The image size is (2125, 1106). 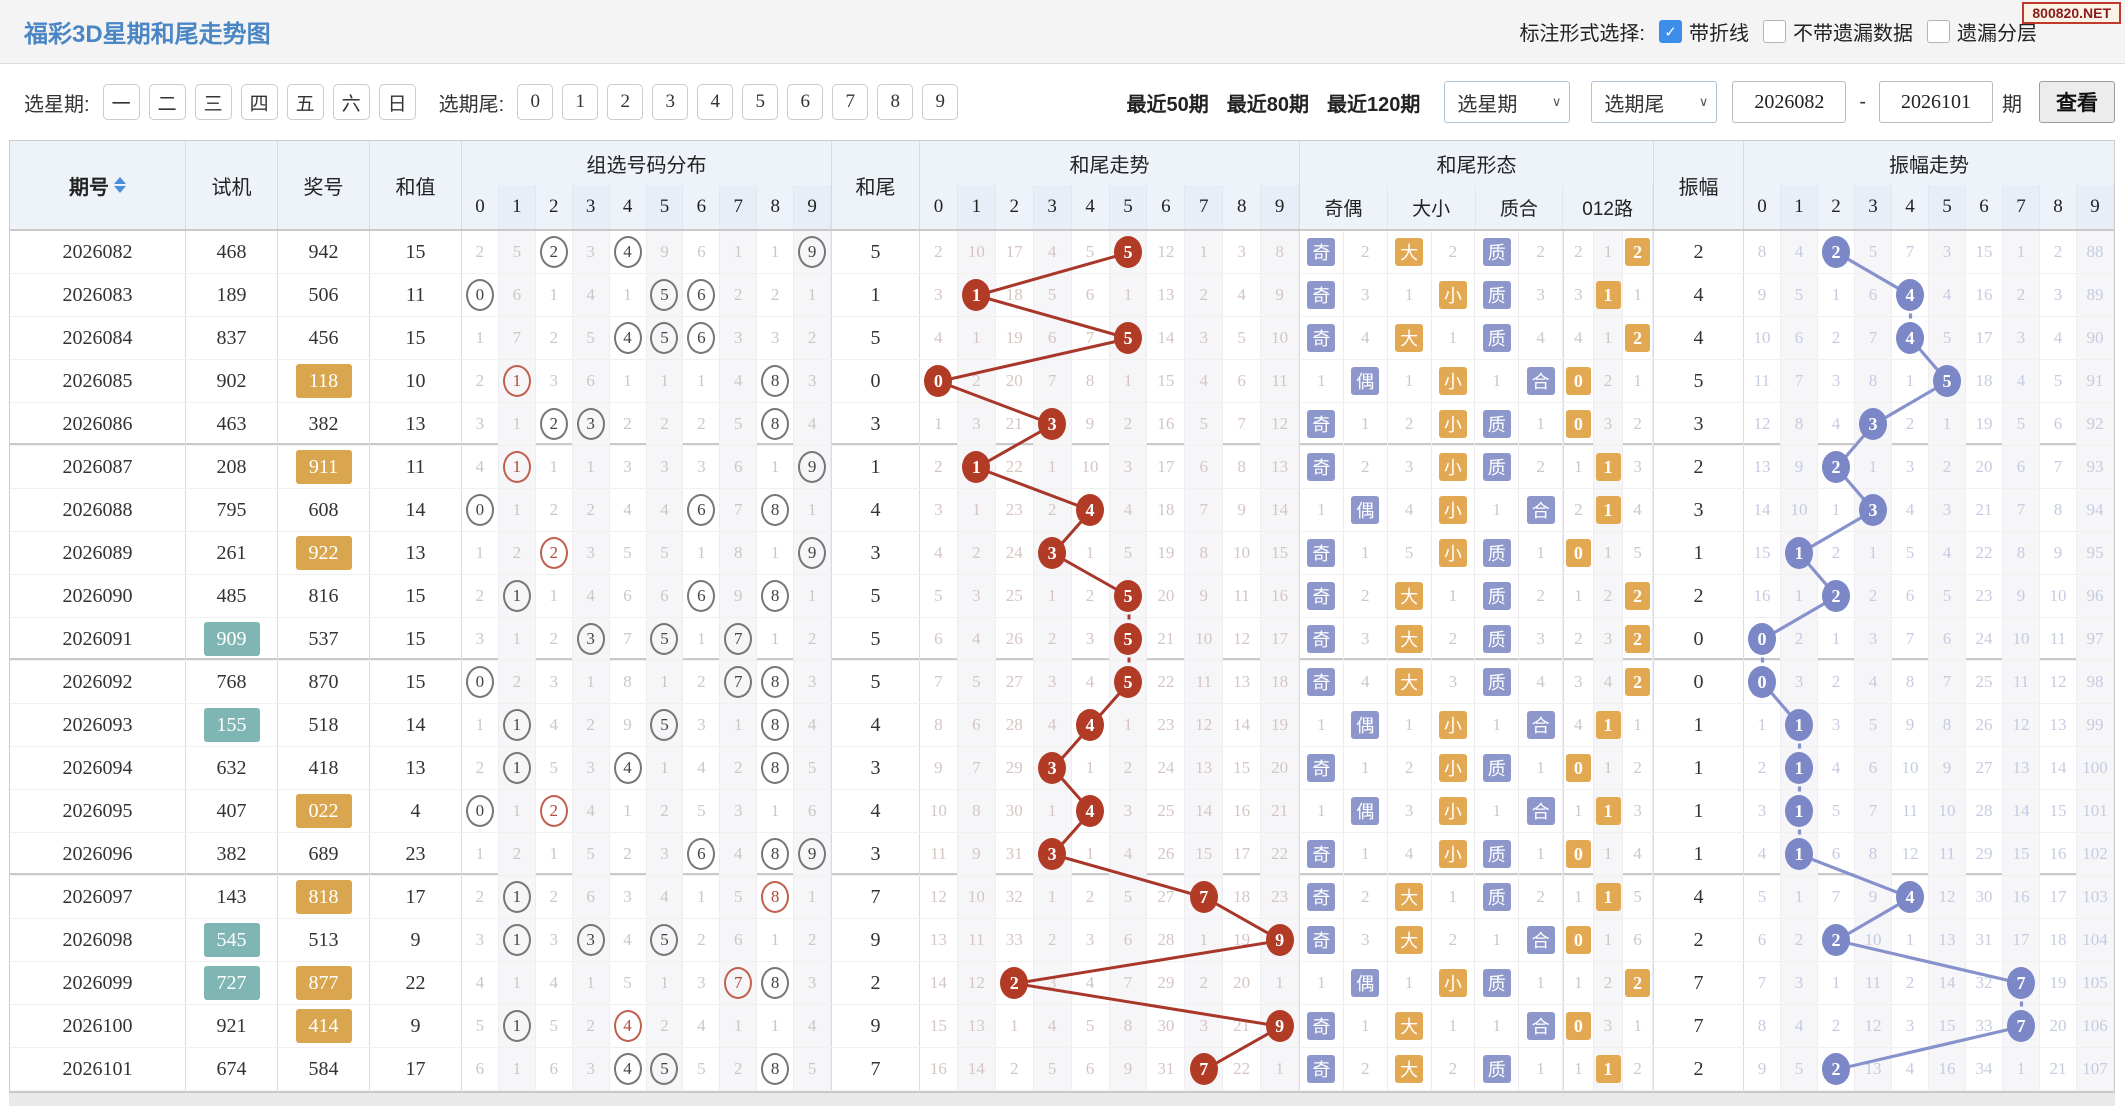 What do you see at coordinates (351, 102) in the screenshot?
I see `filter-week-button: 六` at bounding box center [351, 102].